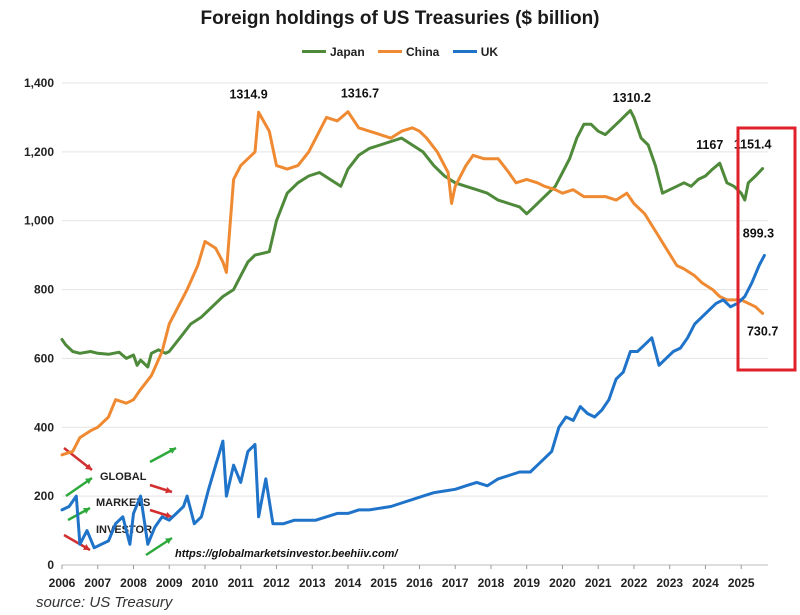 Image resolution: width=800 pixels, height=615 pixels. What do you see at coordinates (562, 583) in the screenshot?
I see `x-tick-label: 2020` at bounding box center [562, 583].